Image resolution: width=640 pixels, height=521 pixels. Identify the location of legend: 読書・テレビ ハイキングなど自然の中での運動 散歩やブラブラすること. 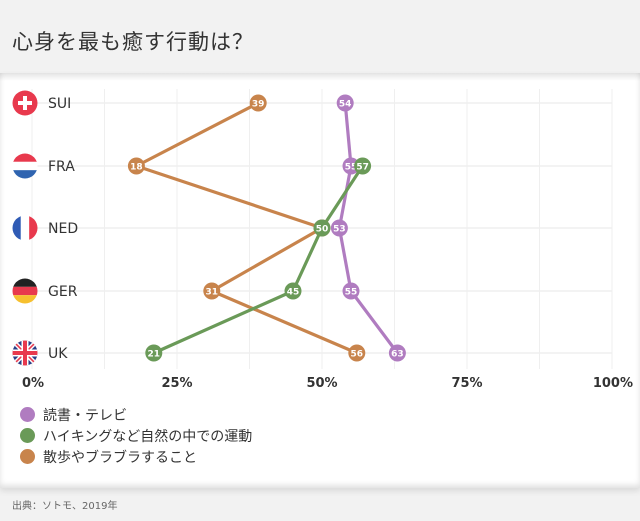
(136, 435).